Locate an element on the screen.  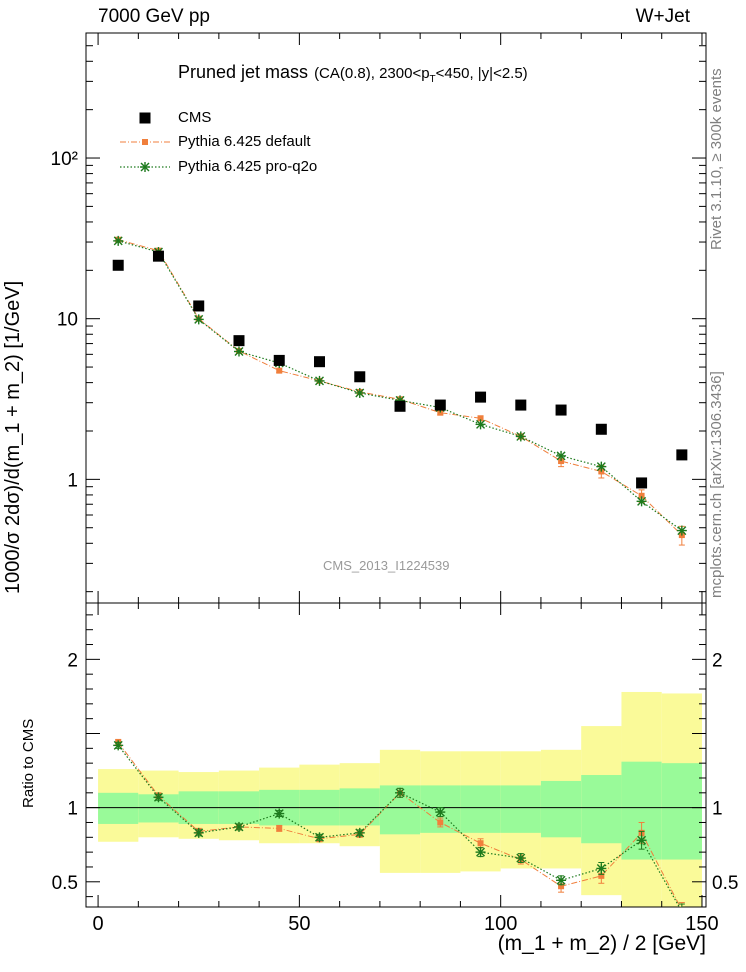
legend-marker-pythia-proq2o is located at coordinates (145, 167).